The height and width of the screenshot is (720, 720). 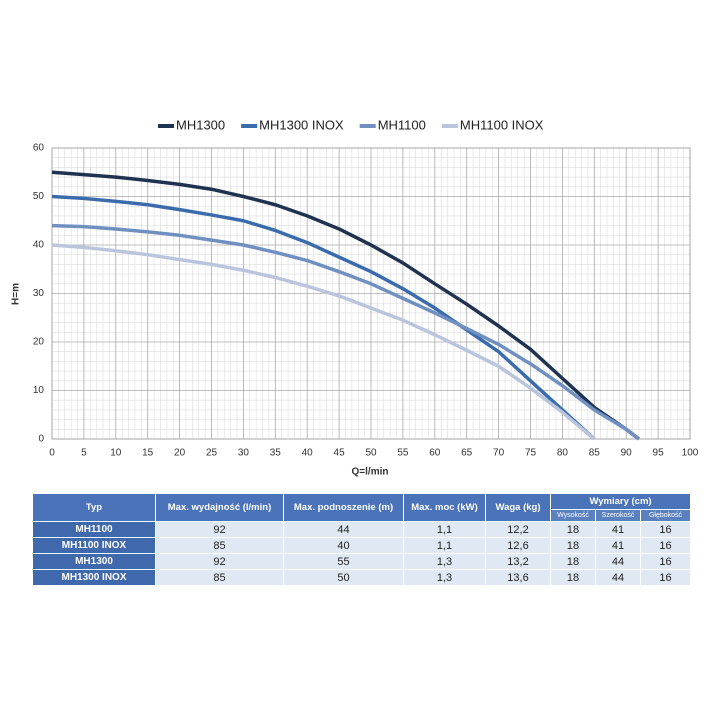 I want to click on value-cell: 13,2, so click(x=518, y=561).